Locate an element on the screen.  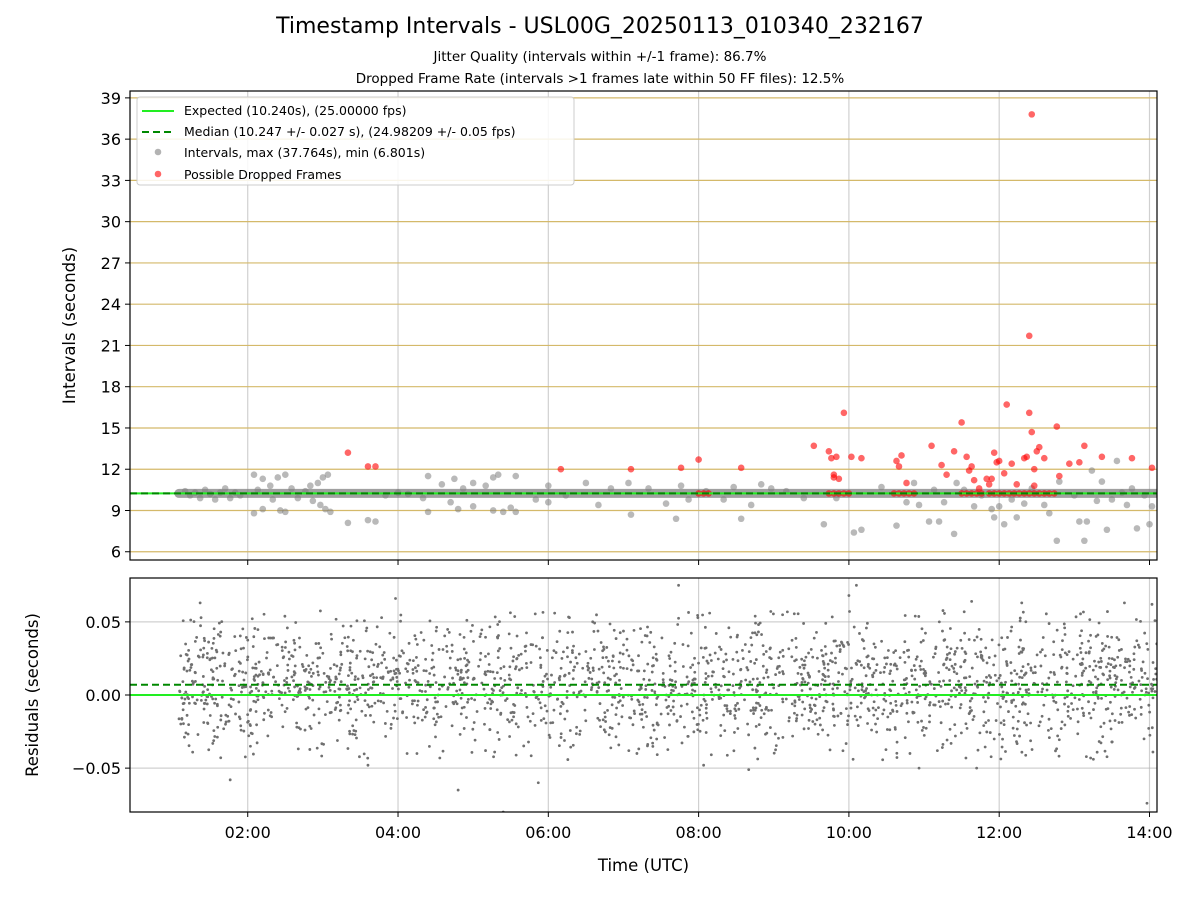
y-tick-label-top: 24 is located at coordinates (111, 304).